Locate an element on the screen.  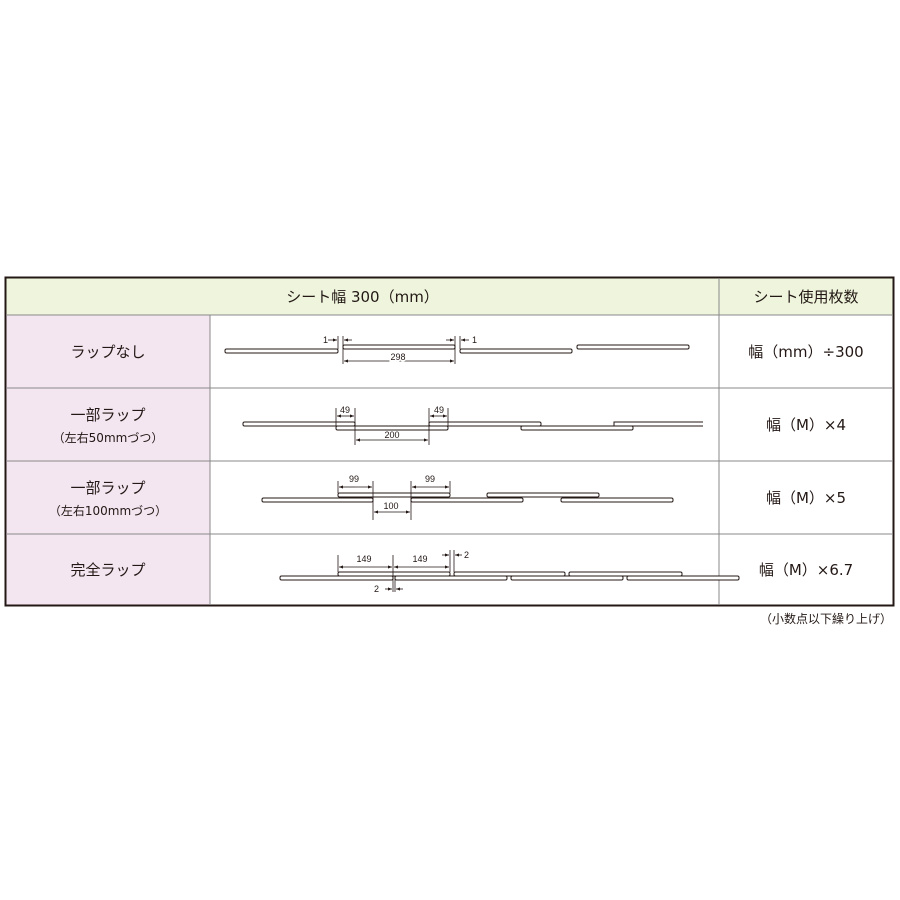
formula-partial-100: 幅（M）×5 is located at coordinates (806, 497).